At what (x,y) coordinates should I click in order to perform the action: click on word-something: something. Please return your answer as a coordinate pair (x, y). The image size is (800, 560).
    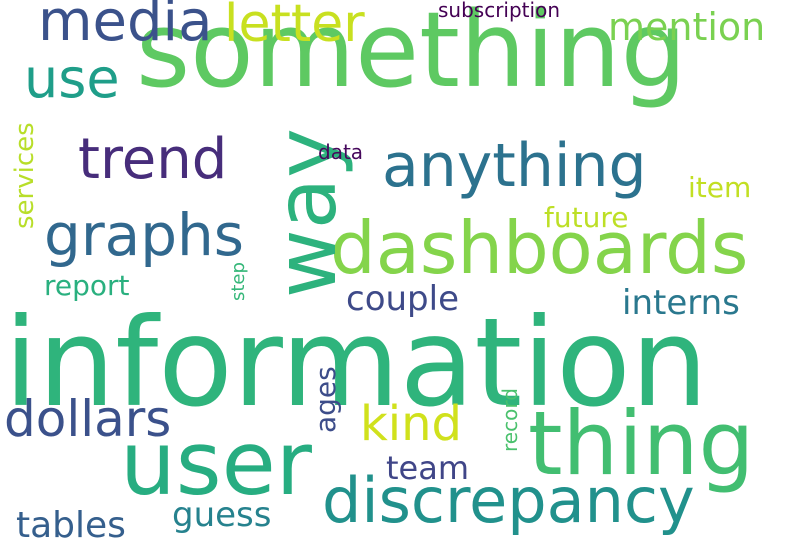
    Looking at the image, I should click on (411, 55).